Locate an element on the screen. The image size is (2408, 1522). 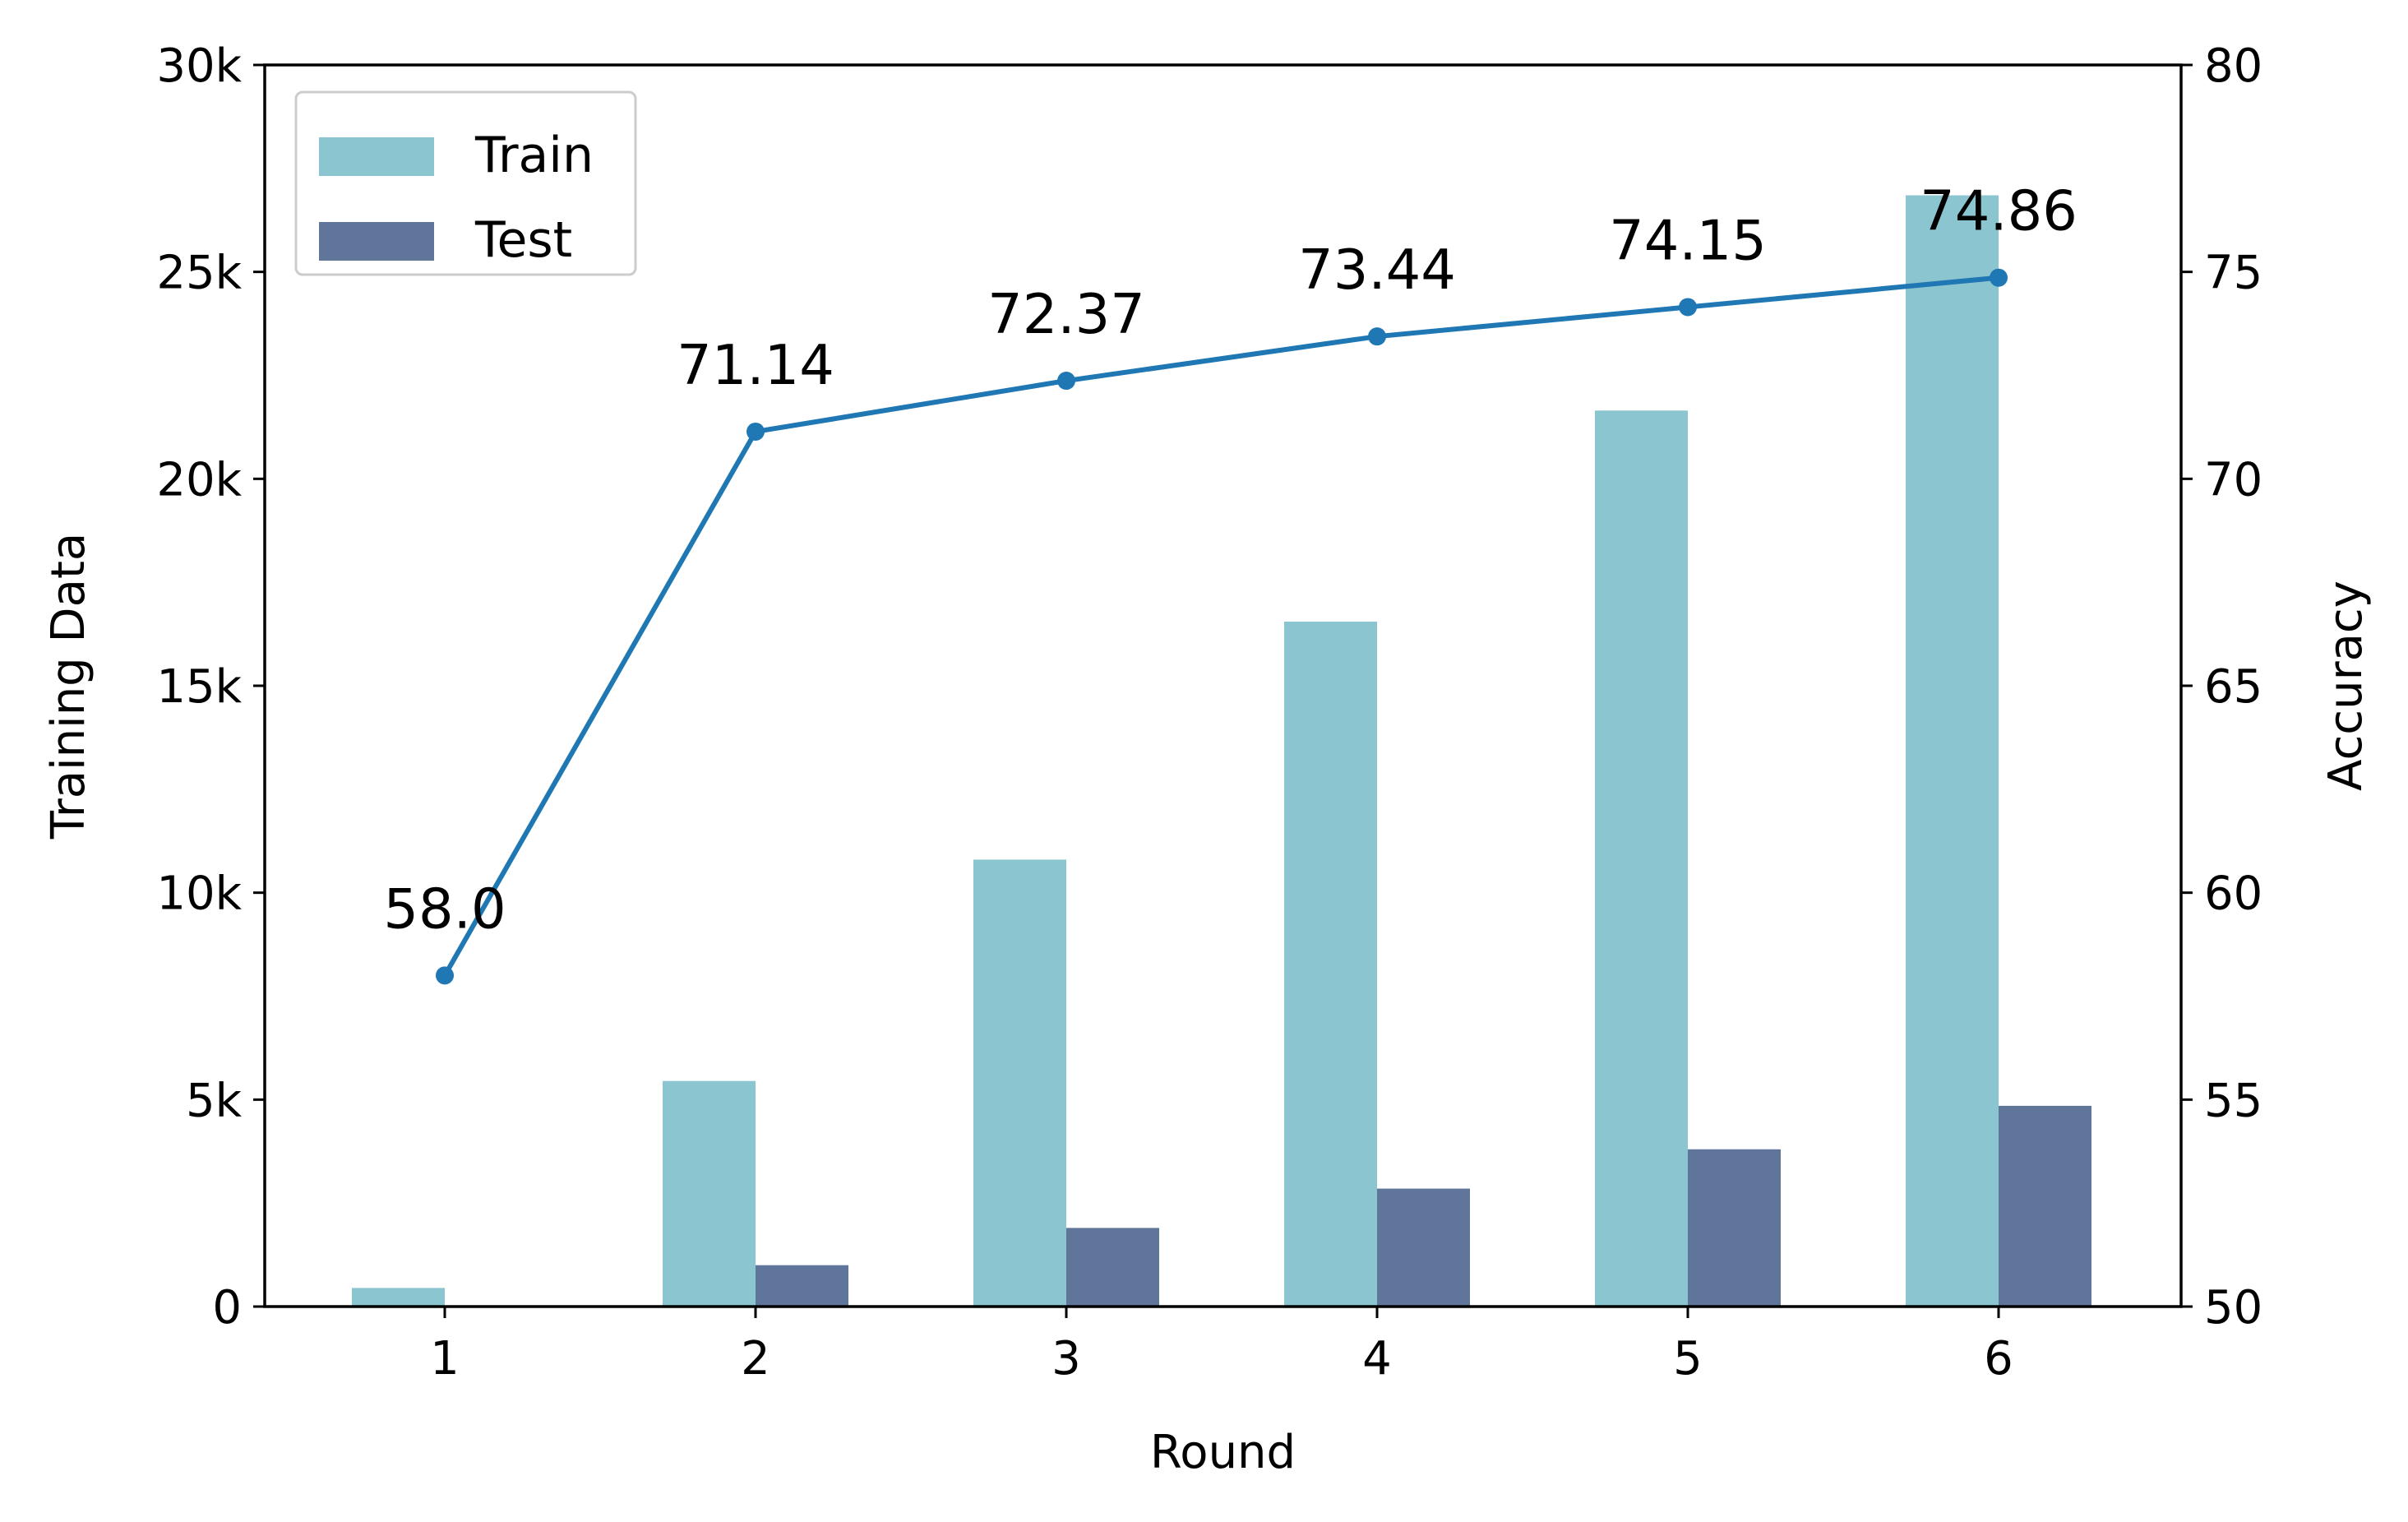
y-tick-label-right: 70 is located at coordinates (2233, 480).